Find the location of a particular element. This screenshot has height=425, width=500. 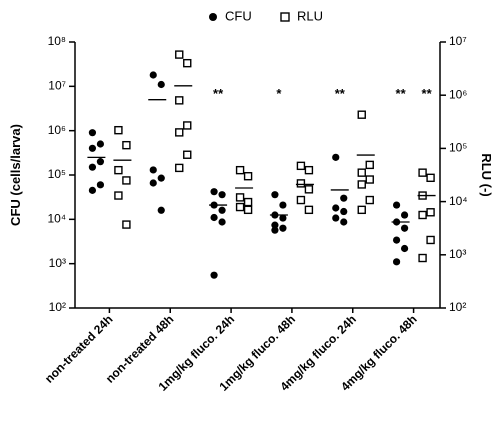

y-tick-label: 10⁷ is located at coordinates (57, 86).